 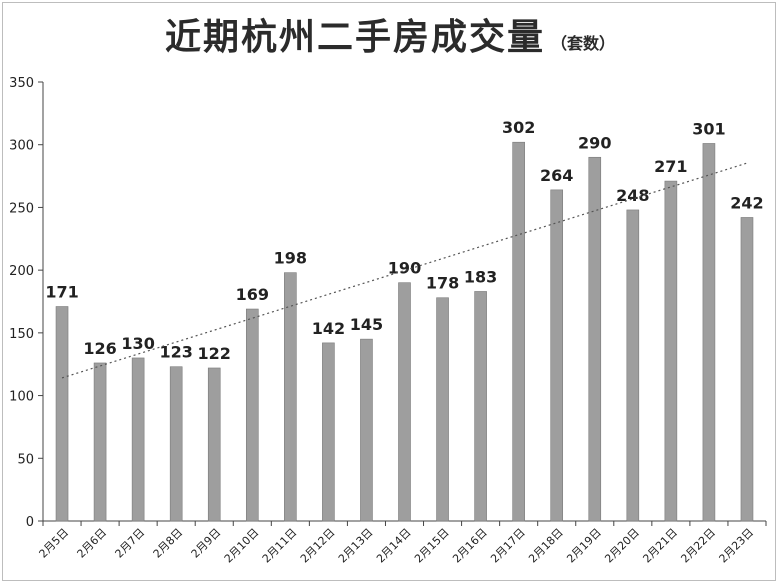 What do you see at coordinates (21, 397) in the screenshot?
I see `y-tick-label: 100` at bounding box center [21, 397].